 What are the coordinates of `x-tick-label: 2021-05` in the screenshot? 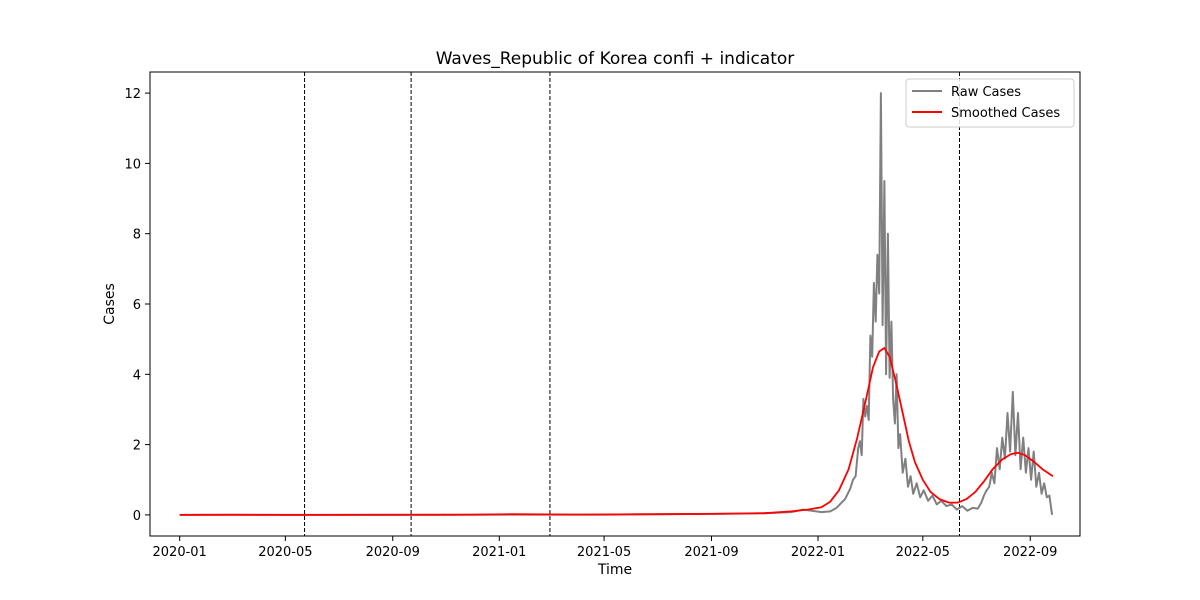 It's located at (604, 552).